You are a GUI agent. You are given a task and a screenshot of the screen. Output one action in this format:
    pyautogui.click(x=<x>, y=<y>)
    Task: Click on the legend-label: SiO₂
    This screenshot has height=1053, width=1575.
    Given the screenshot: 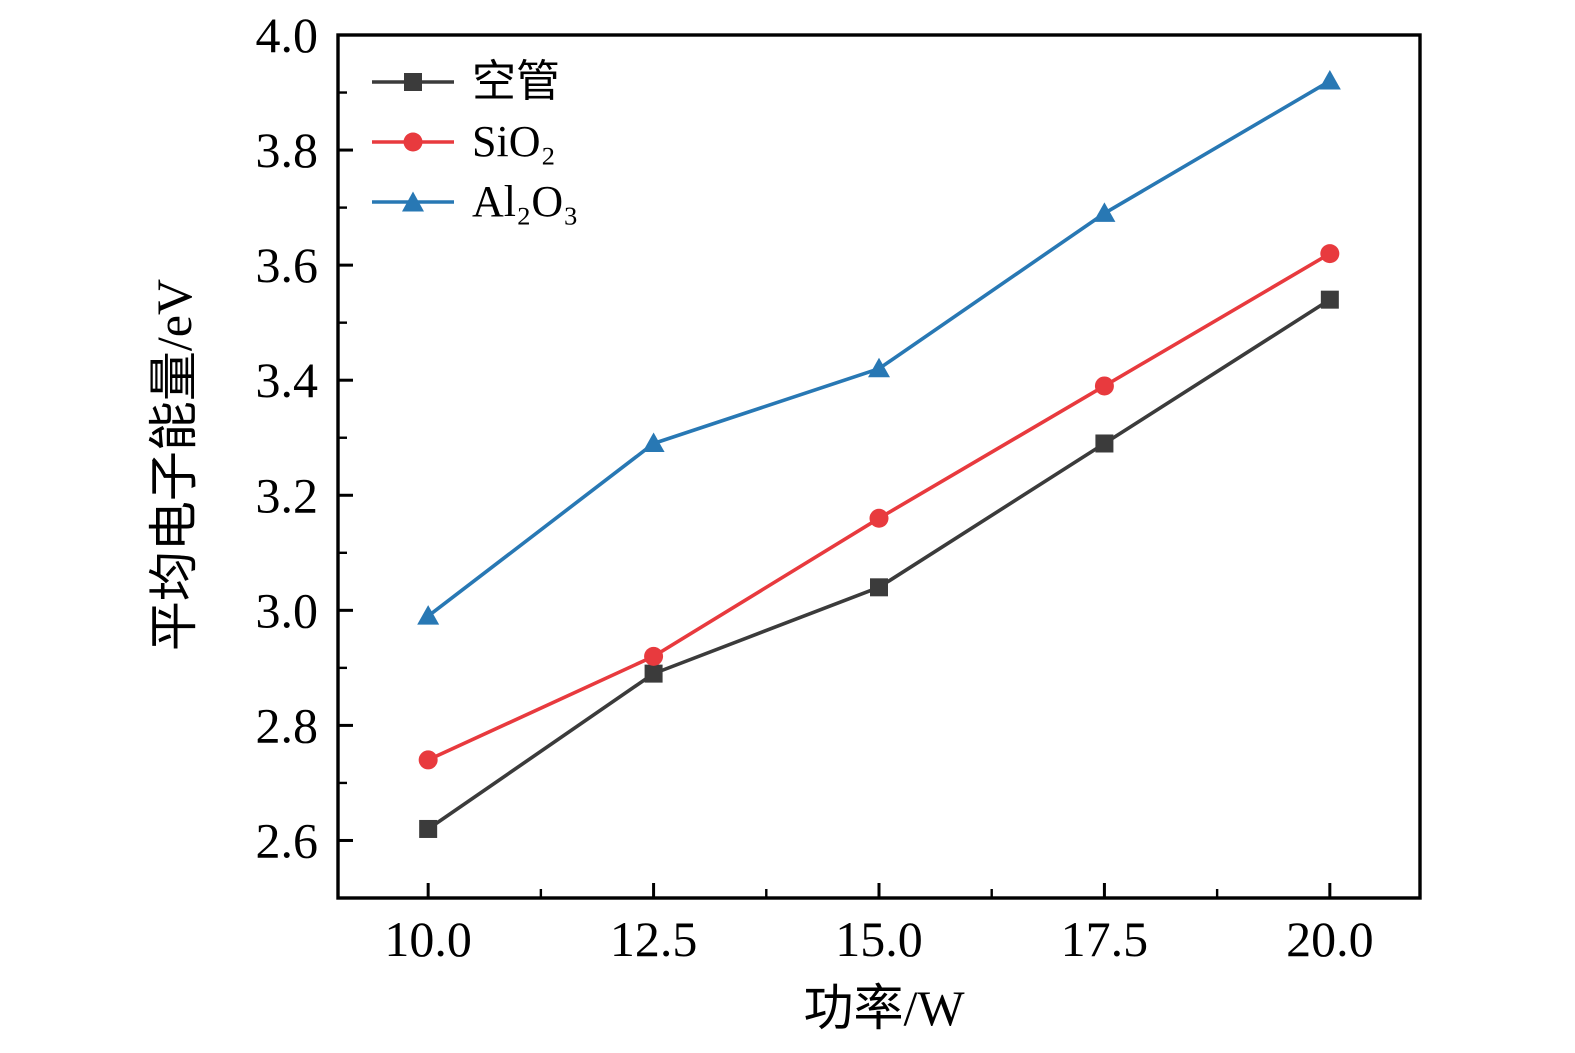 What is the action you would take?
    pyautogui.click(x=514, y=141)
    